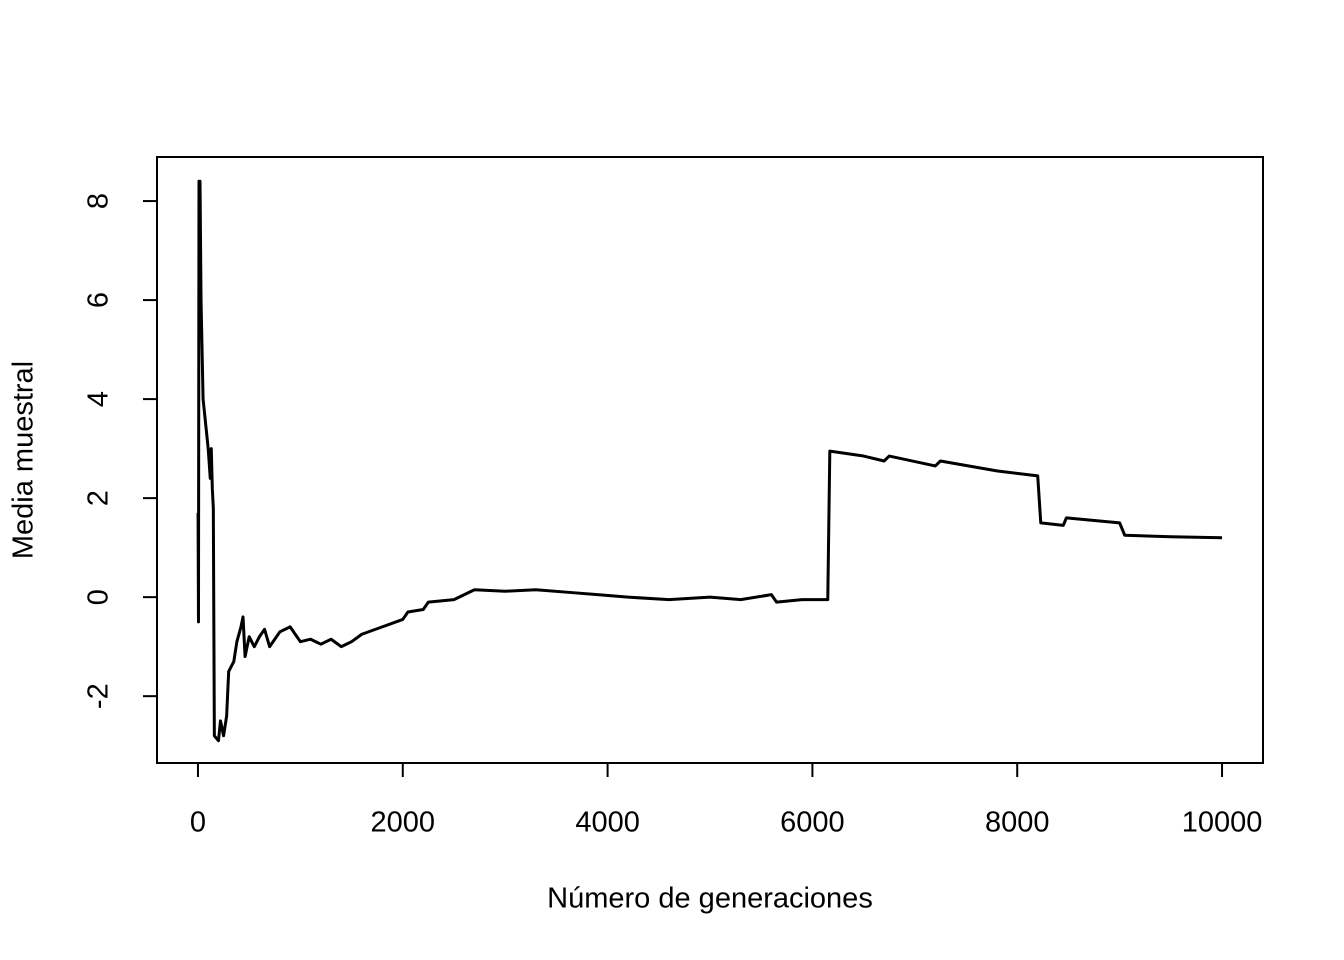  What do you see at coordinates (99, 597) in the screenshot?
I see `y-tick-label: 0` at bounding box center [99, 597].